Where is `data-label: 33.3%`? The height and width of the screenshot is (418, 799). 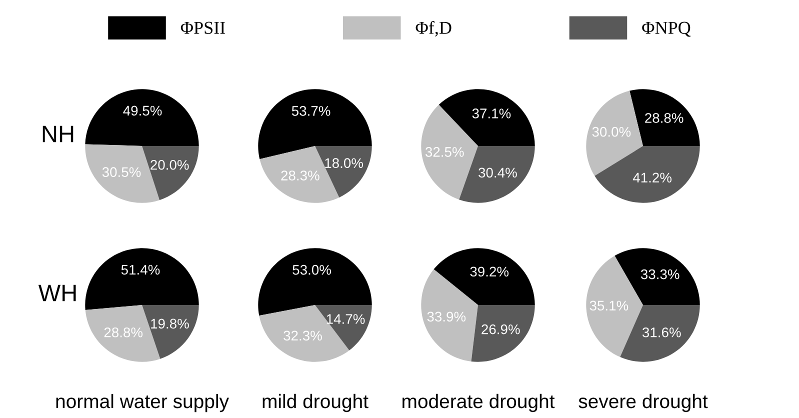
data-label: 33.3% is located at coordinates (660, 274).